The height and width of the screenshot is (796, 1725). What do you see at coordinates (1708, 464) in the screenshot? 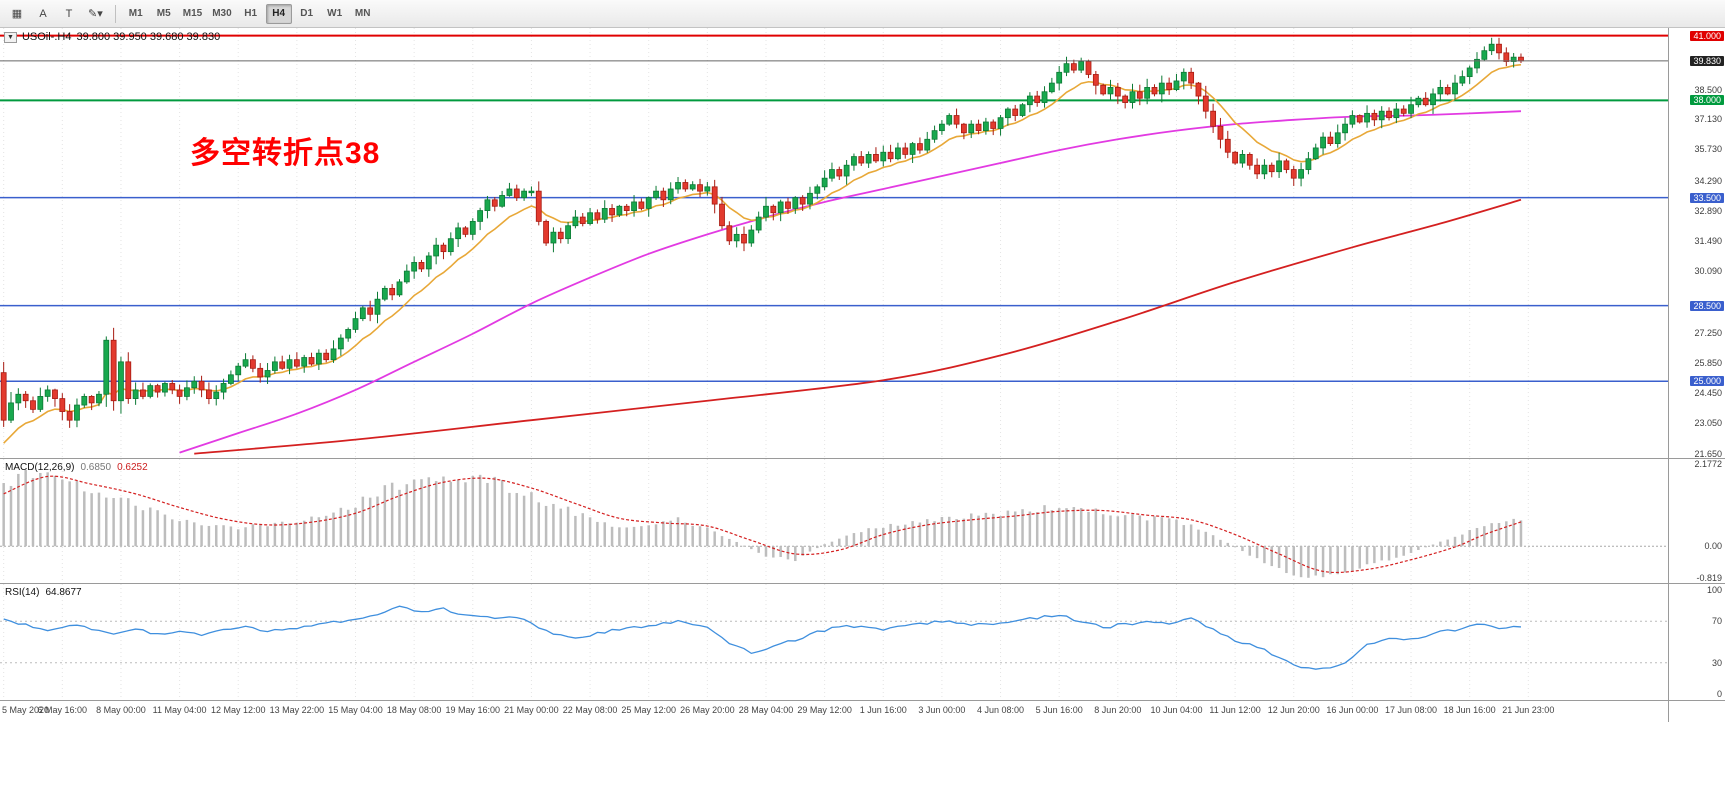
I see `macd-tick-2.1772: 2.1772` at bounding box center [1708, 464].